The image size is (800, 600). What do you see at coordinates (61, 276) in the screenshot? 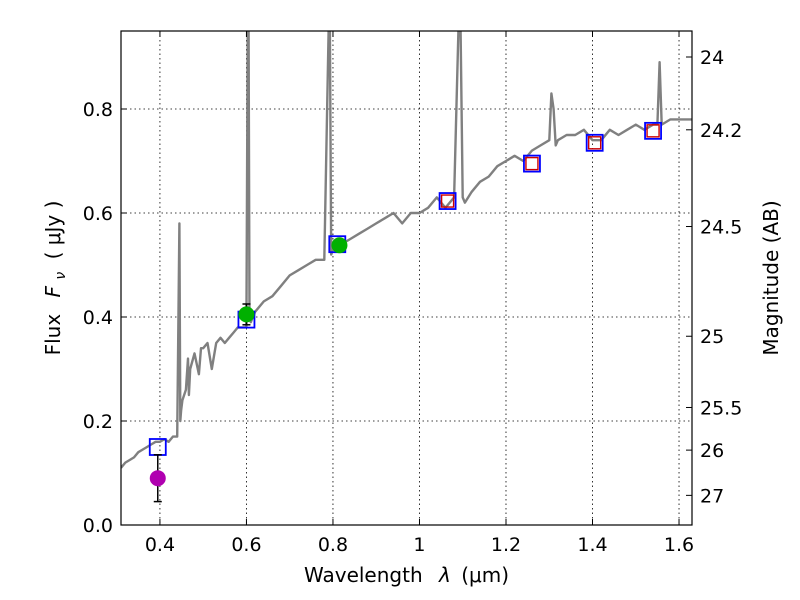
I see `y-axis-label-subscript: ν` at bounding box center [61, 276].